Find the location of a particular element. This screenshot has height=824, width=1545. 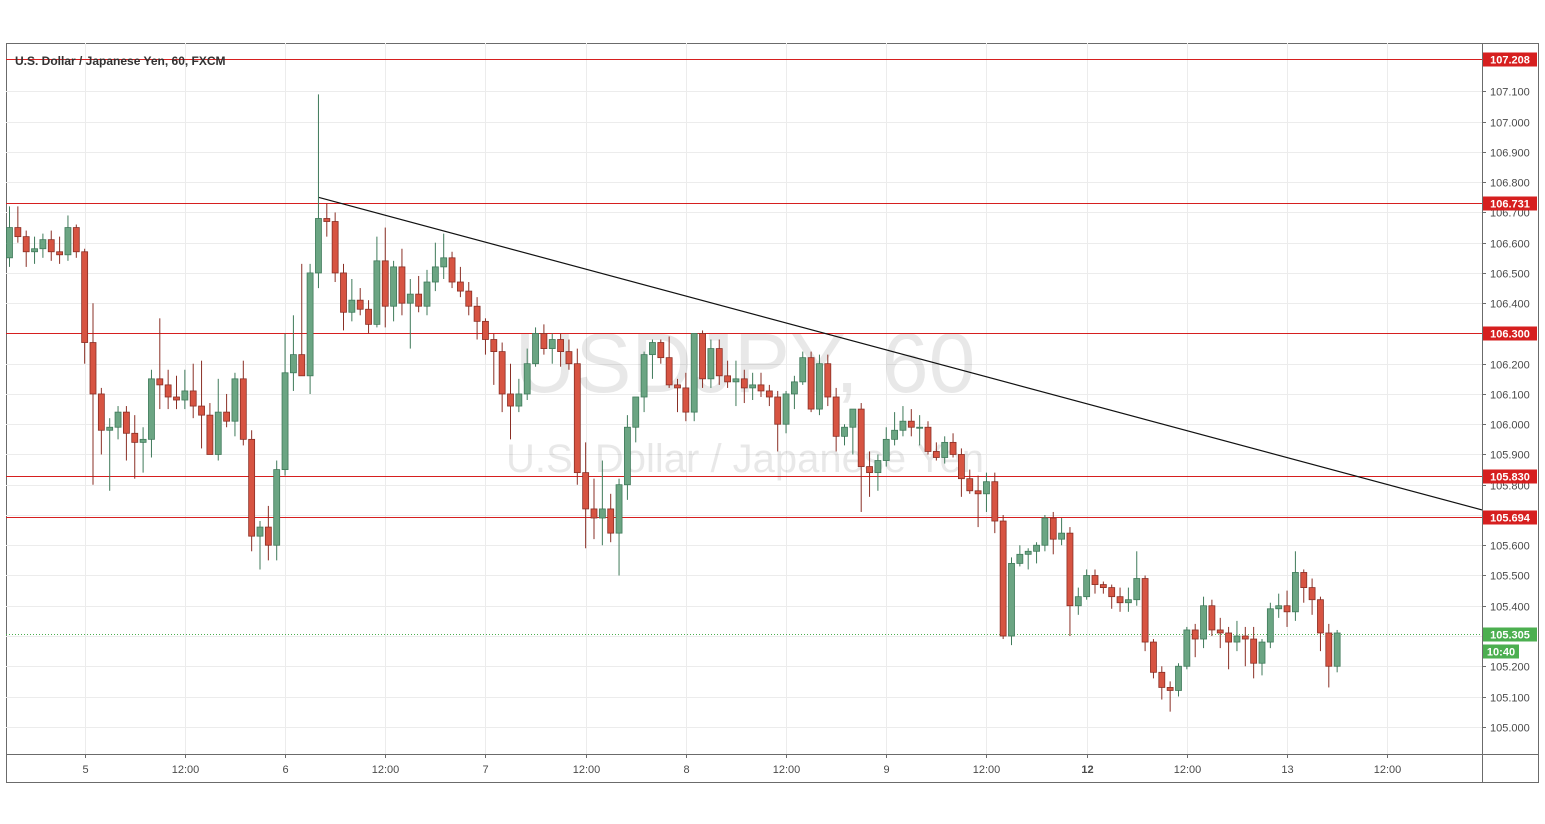

price-tick-label: 106.200 is located at coordinates (1510, 366).